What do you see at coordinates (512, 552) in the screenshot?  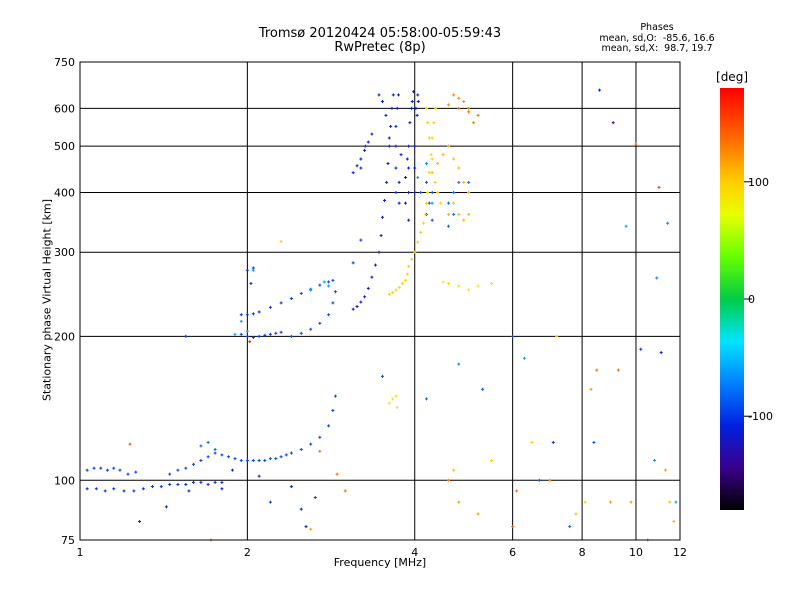 I see `x-tick-label: 6` at bounding box center [512, 552].